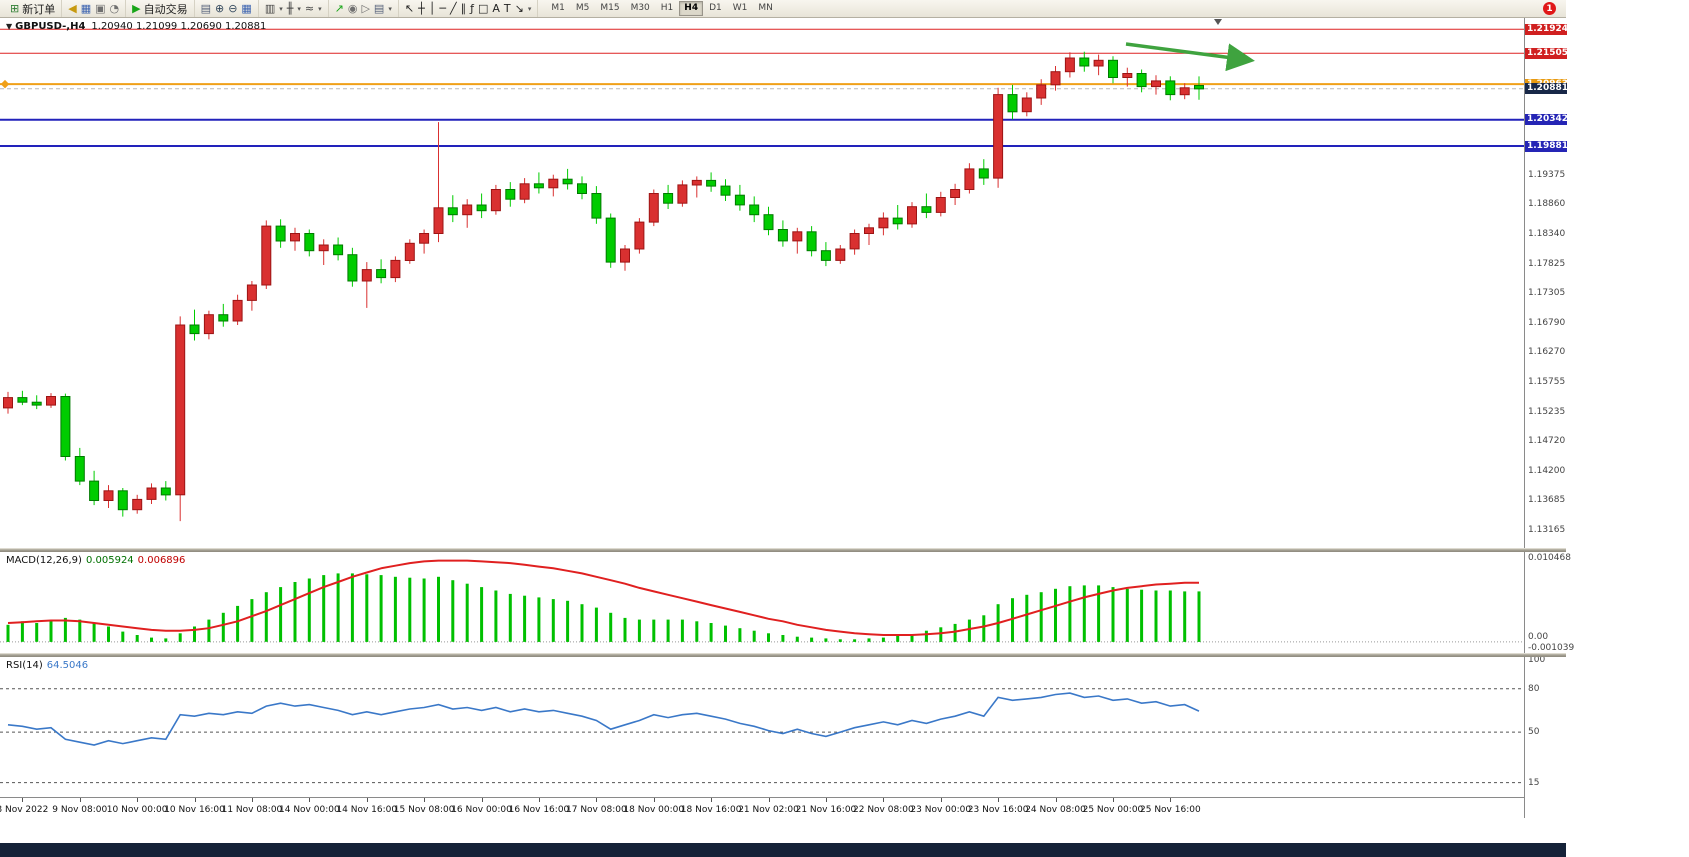 The image size is (1689, 857). What do you see at coordinates (640, 8) in the screenshot?
I see `timeframe-m30: M30` at bounding box center [640, 8].